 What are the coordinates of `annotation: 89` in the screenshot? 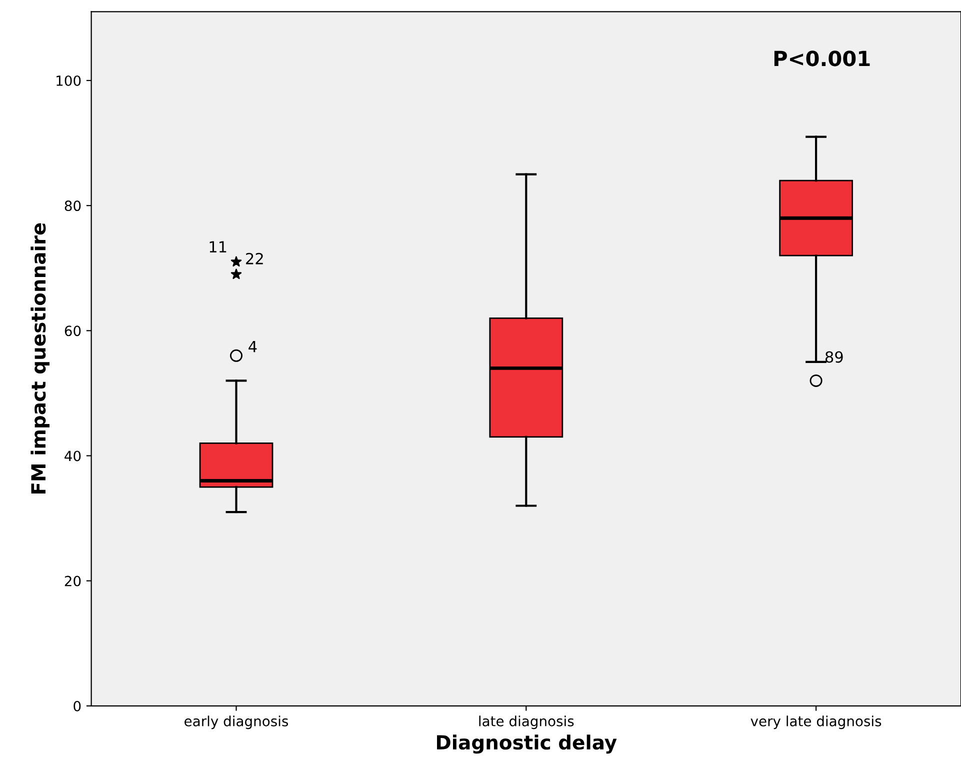 It's located at (834, 357).